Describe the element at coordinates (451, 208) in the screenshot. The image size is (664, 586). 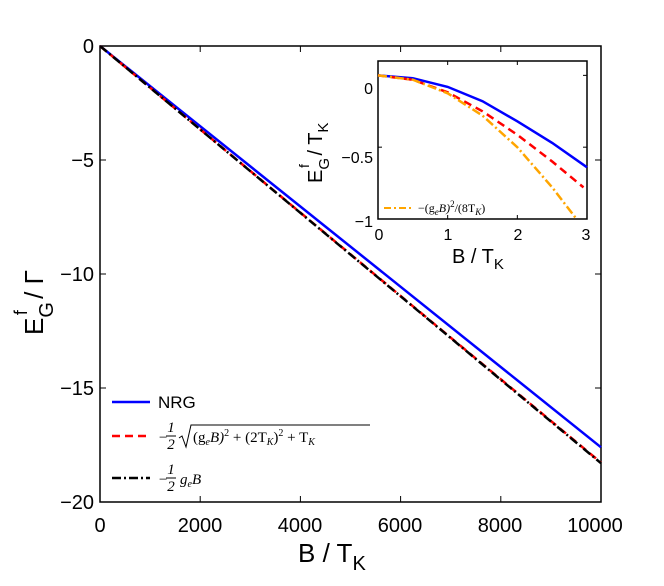
I see `inset-legend-label-quadratic: −(geB)2/(8TK)` at that location.